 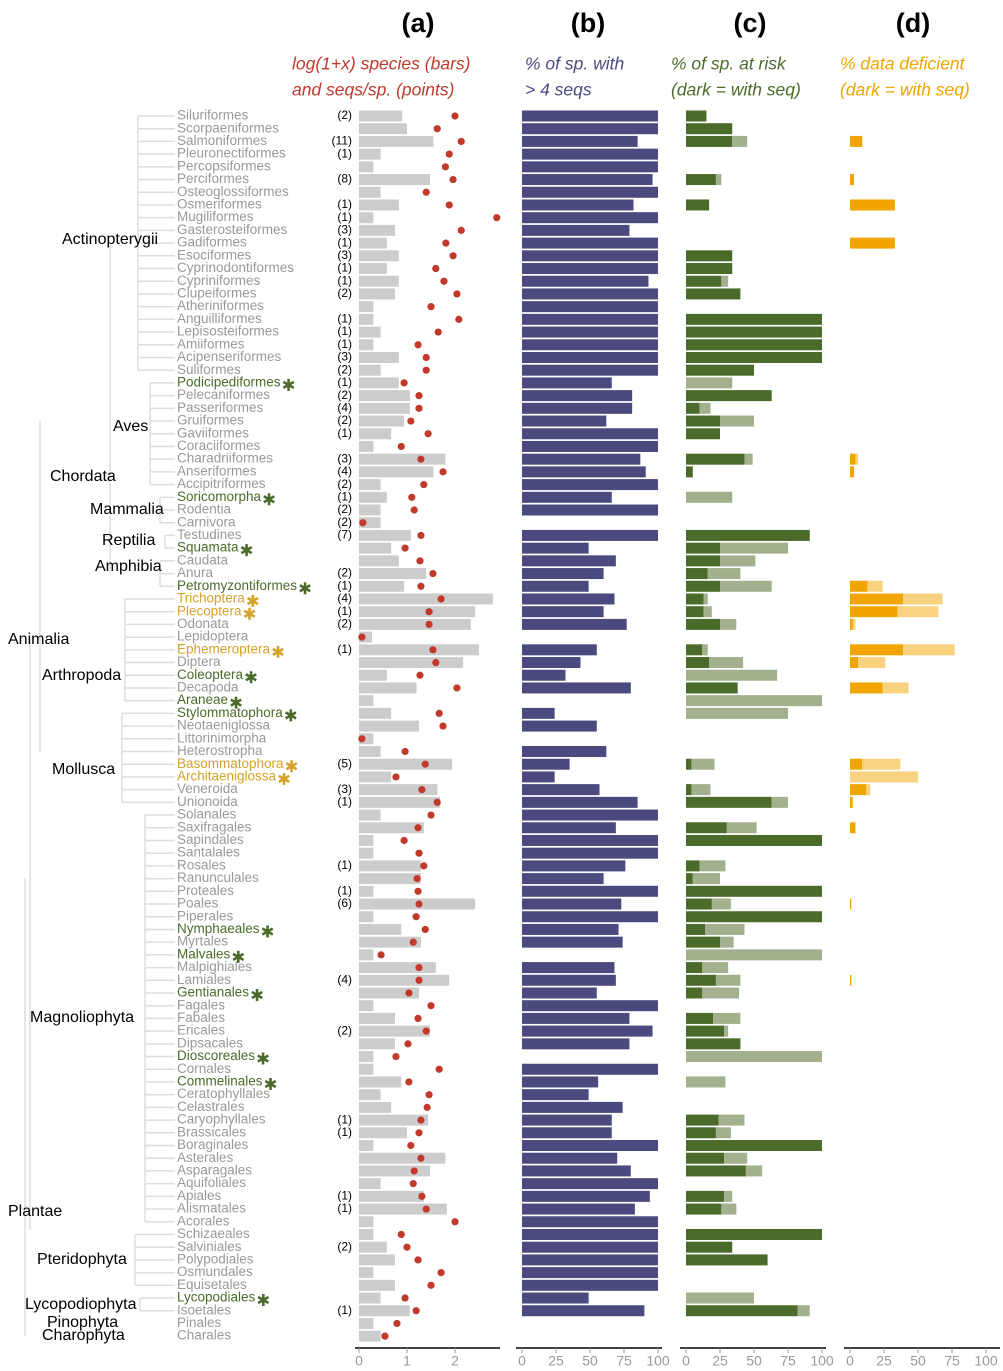 What do you see at coordinates (736, 90) in the screenshot?
I see `panel-subtitle: (dark = with seq)` at bounding box center [736, 90].